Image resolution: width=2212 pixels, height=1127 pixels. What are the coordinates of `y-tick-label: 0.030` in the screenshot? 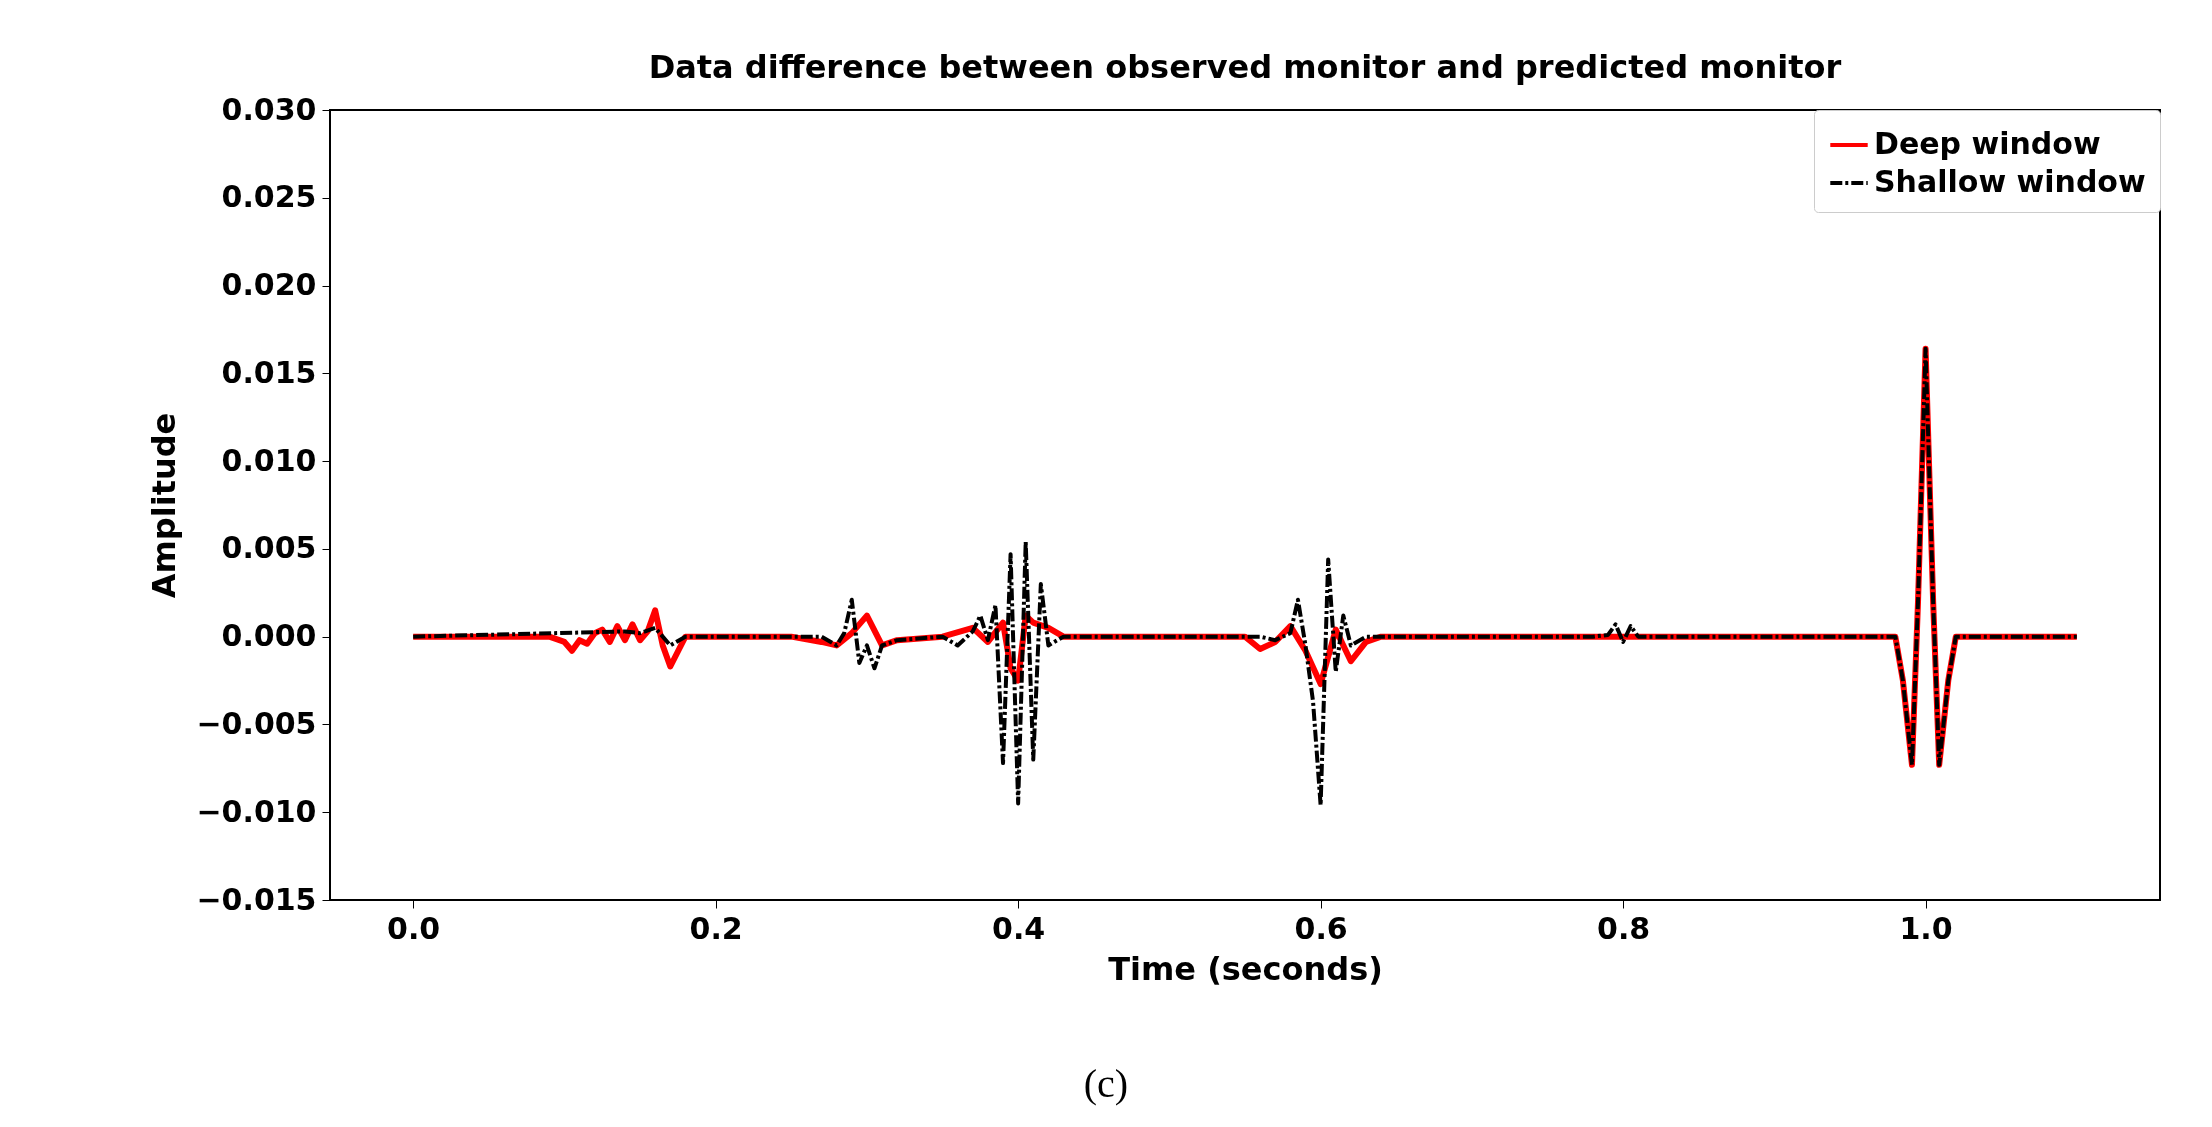 It's located at (269, 109).